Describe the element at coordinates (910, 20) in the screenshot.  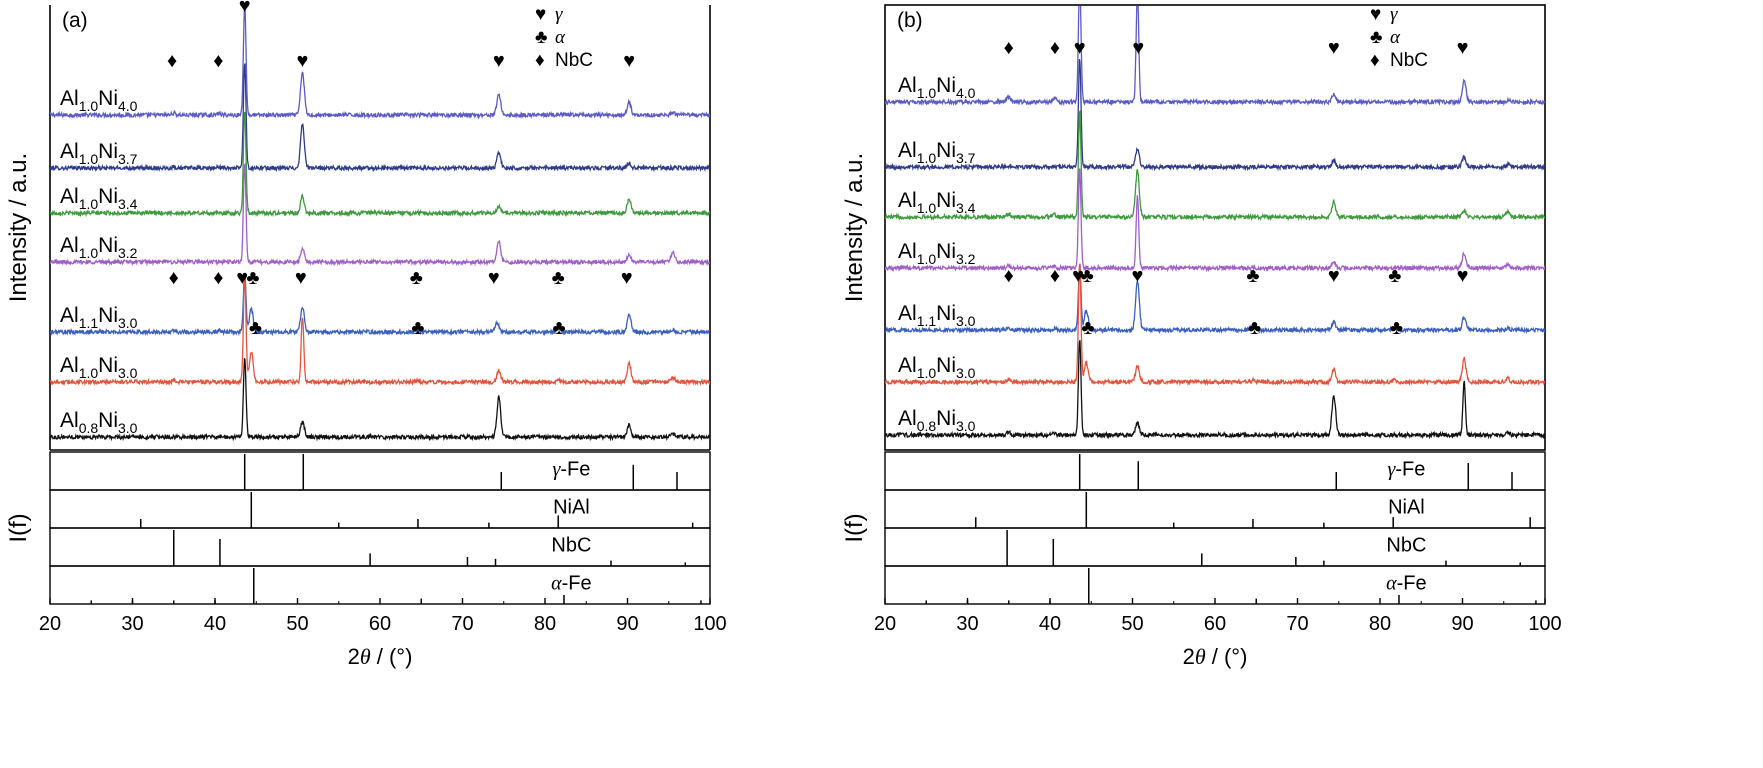
I see `panel-label: (b)` at that location.